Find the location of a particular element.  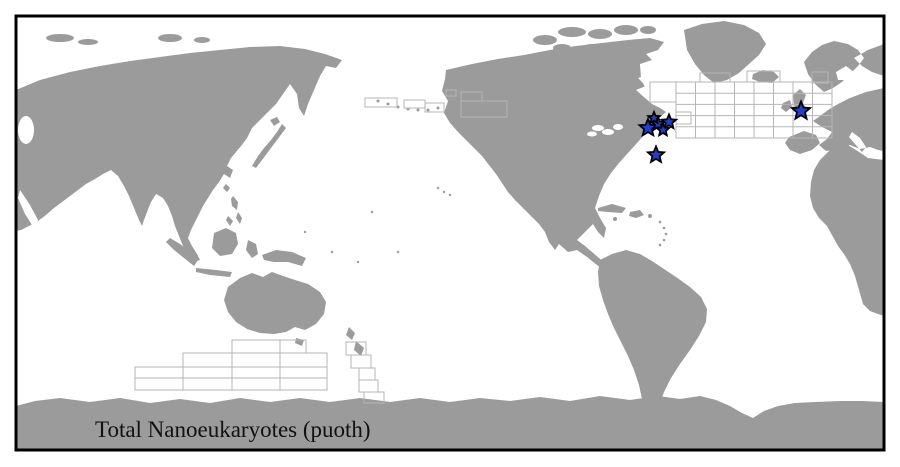

landmass-japan is located at coordinates (269, 142).